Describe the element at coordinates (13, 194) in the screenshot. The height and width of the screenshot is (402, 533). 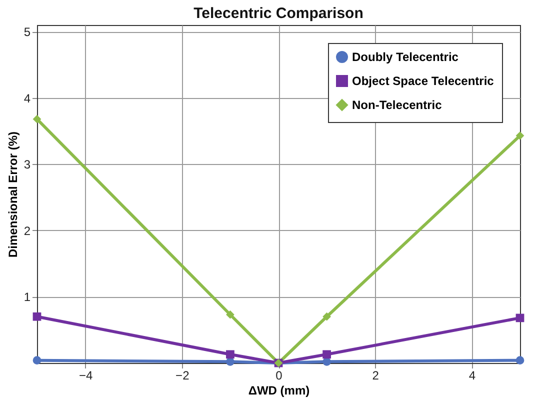
I see `y-axis-title: Dimensional Error (%)` at that location.